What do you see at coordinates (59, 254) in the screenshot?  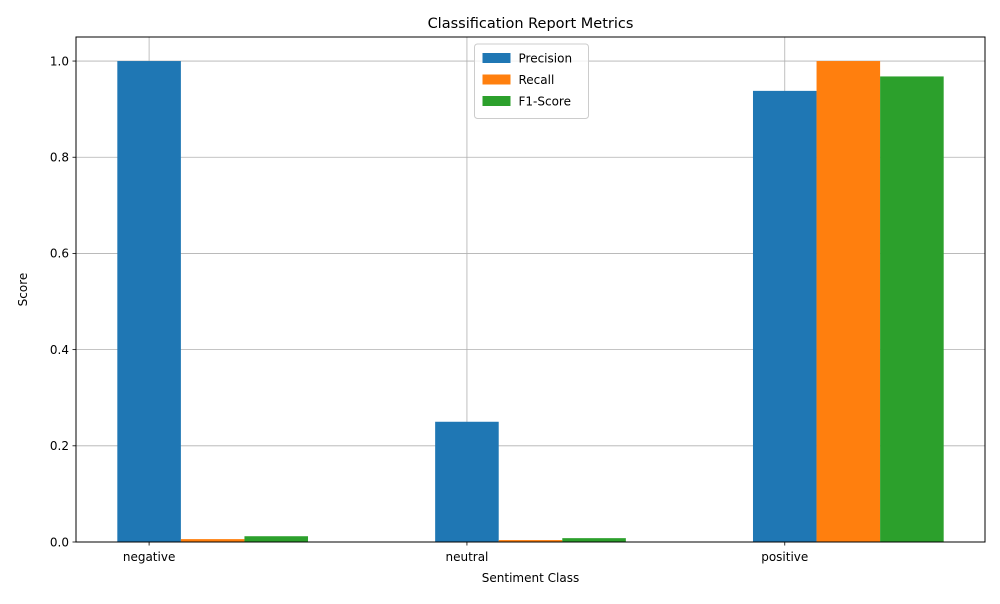 I see `y-tick-label: 0.6` at bounding box center [59, 254].